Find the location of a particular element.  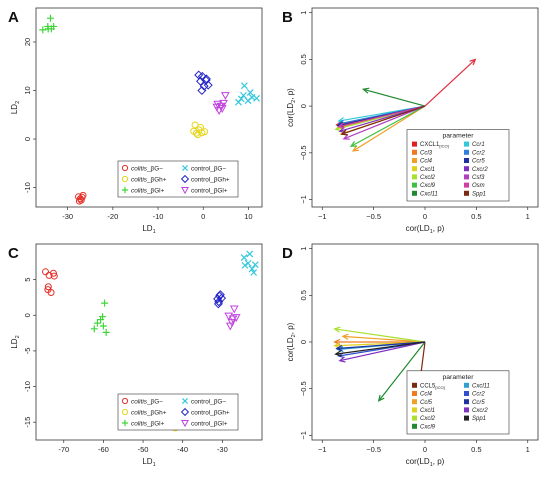

legend-label-name: Cxcl2 is located at coordinates (428, 419).